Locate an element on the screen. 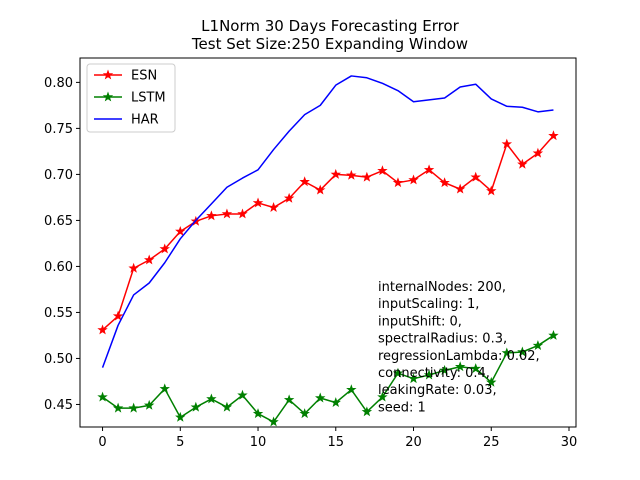 The image size is (640, 480). legend-label: HAR is located at coordinates (145, 120).